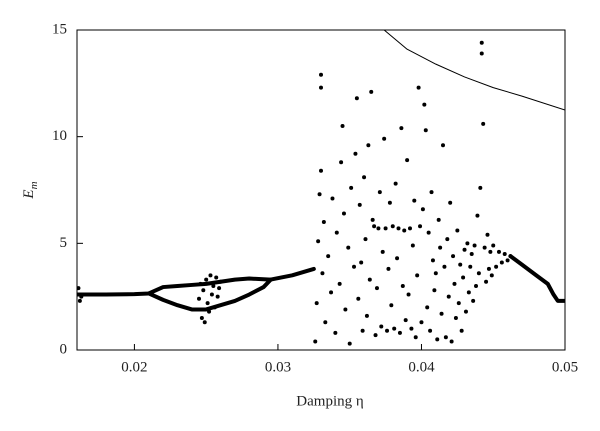  What do you see at coordinates (64, 349) in the screenshot?
I see `y-tick-label: 0` at bounding box center [64, 349].